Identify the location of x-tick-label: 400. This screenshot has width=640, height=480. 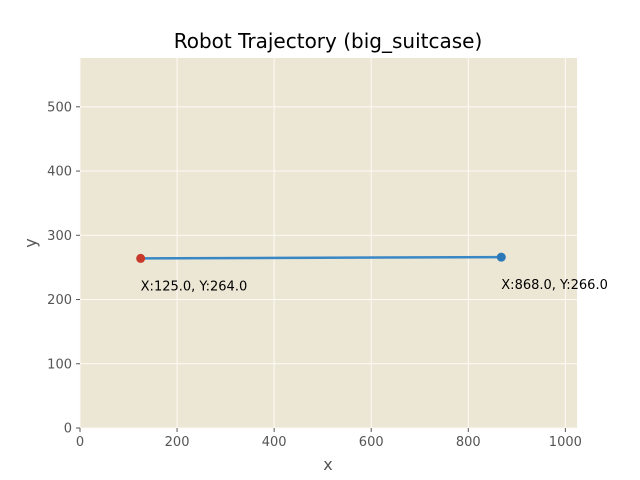
(274, 442).